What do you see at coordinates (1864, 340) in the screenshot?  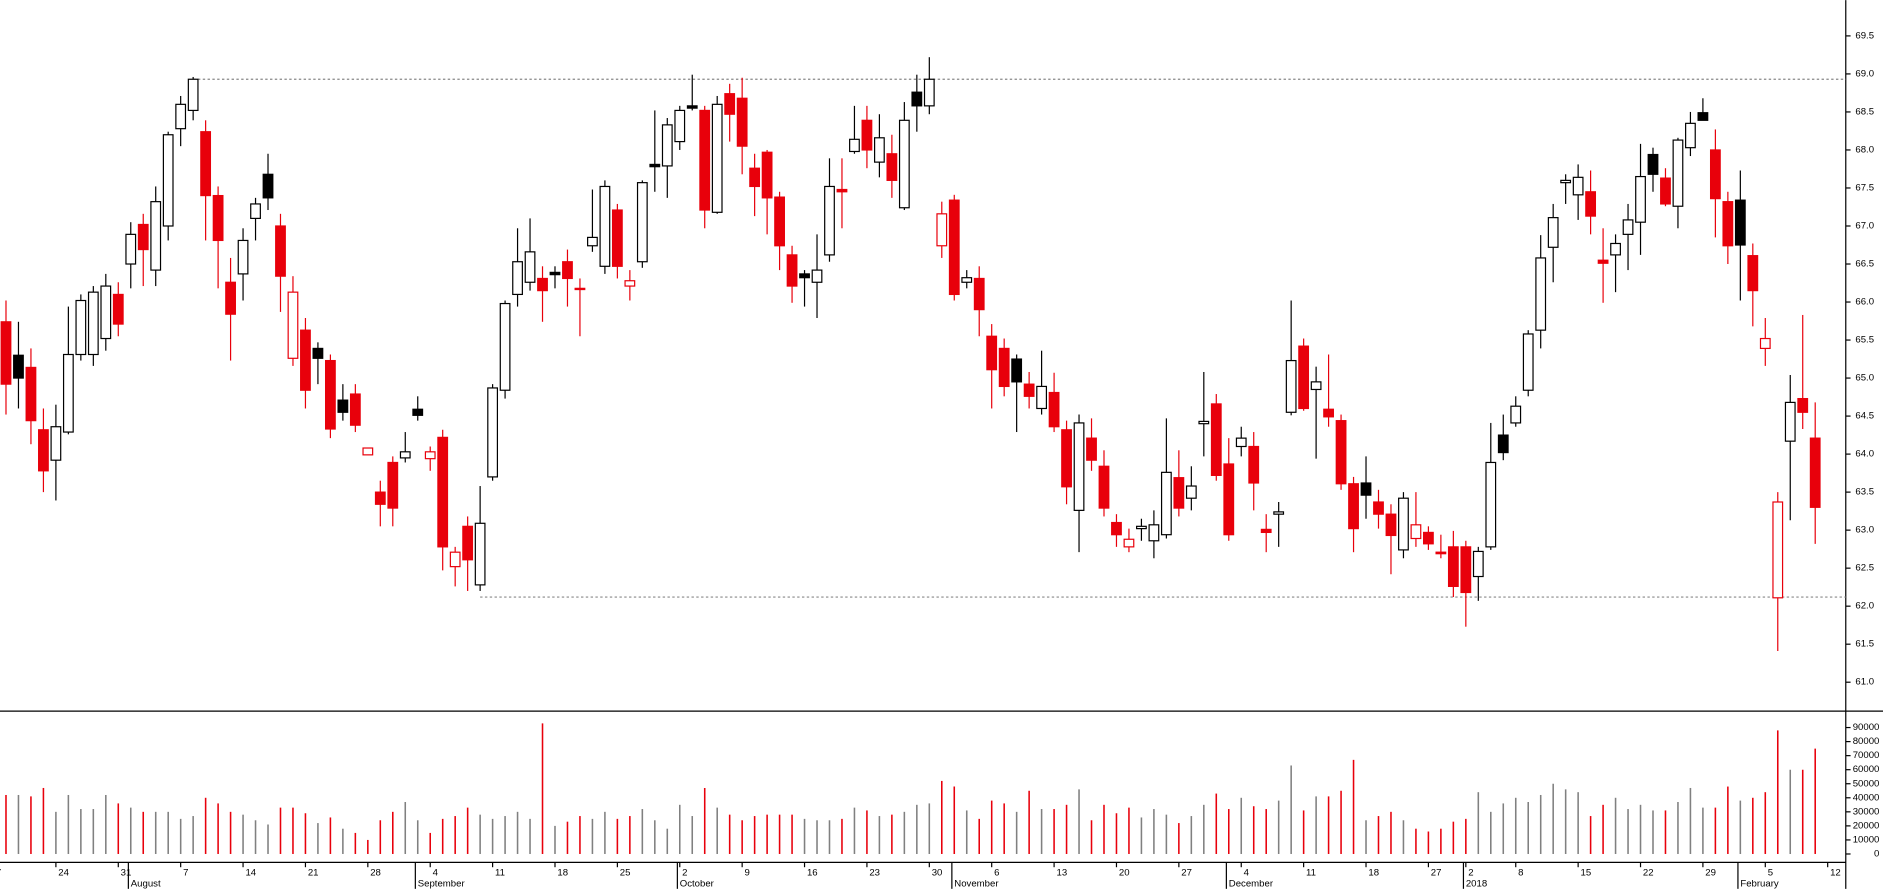 I see `y-tick-label: 65.5` at bounding box center [1864, 340].